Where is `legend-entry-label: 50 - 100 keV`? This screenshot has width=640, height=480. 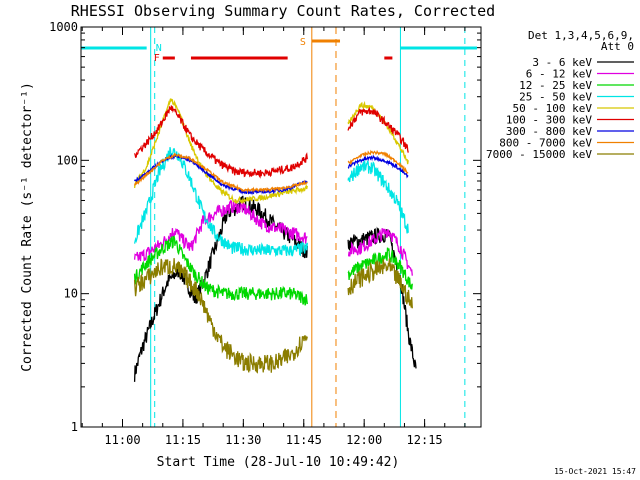
legend-entry-label: 50 - 100 keV is located at coordinates (553, 108).